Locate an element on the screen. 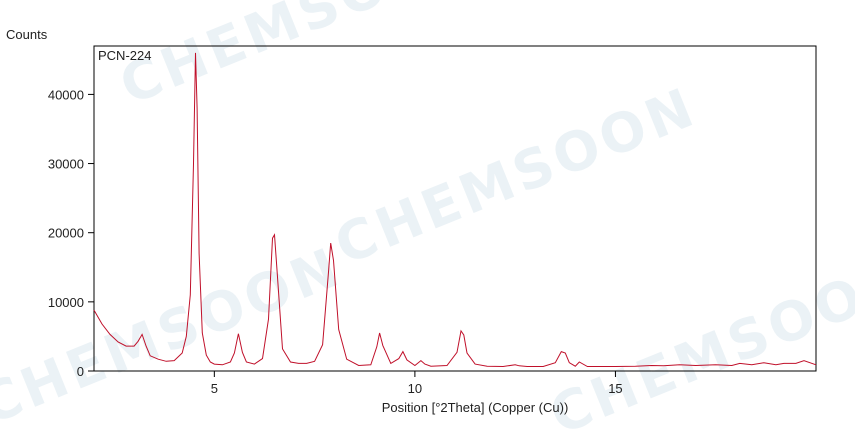 Image resolution: width=855 pixels, height=432 pixels. x-tick-label-0: 5 is located at coordinates (214, 388).